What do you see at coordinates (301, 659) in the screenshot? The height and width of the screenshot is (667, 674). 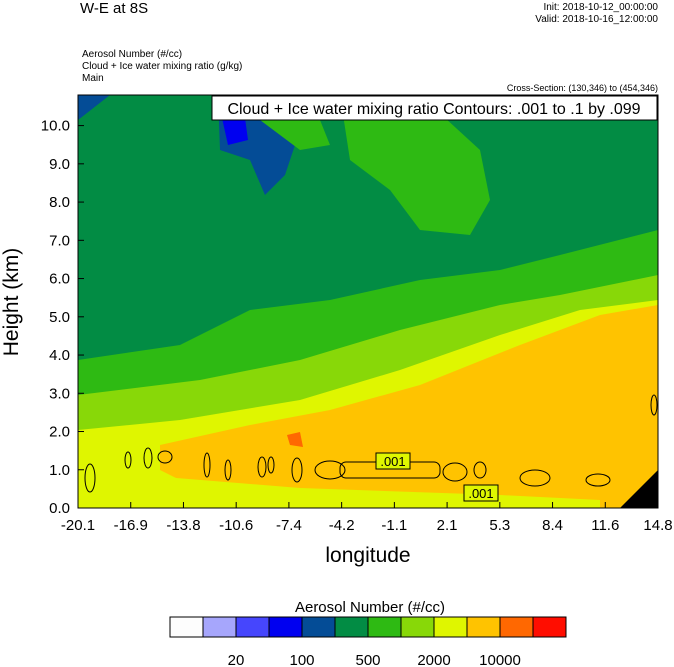 I see `colorbar-label: 100` at bounding box center [301, 659].